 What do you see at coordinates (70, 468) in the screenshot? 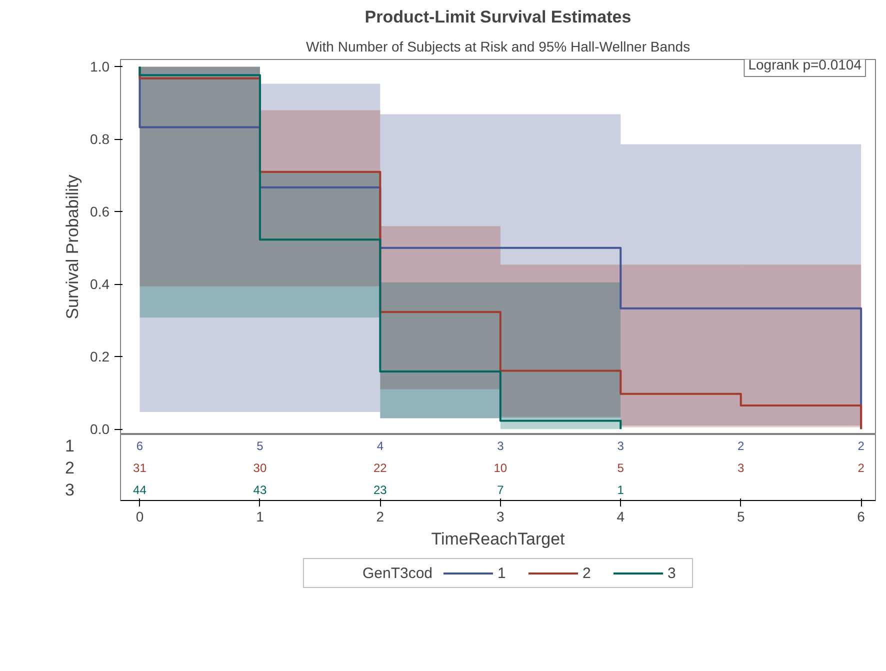
I see `y-tick-label: 2` at bounding box center [70, 468].